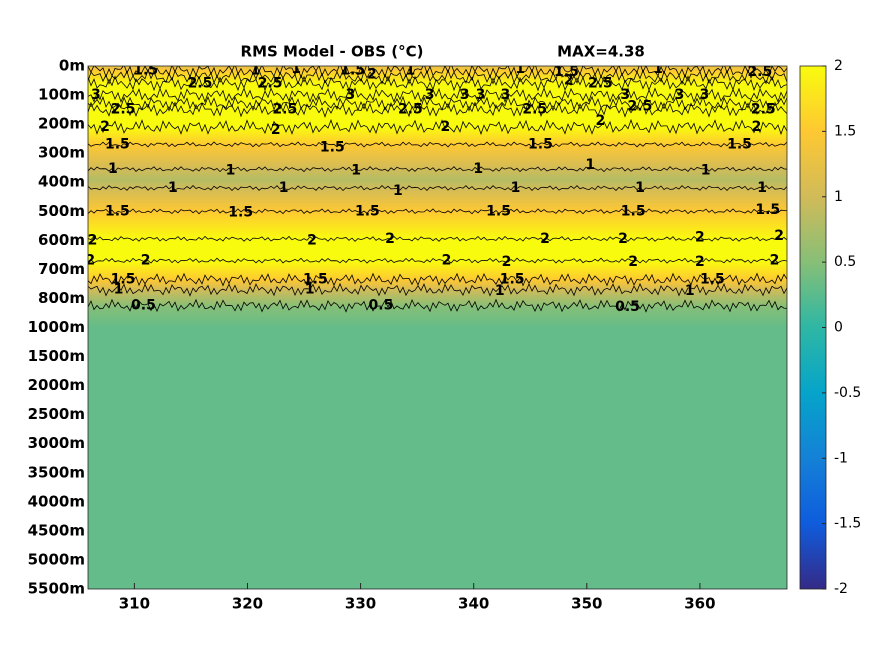 This screenshot has height=656, width=875. I want to click on y-tick-label: 700m, so click(61, 269).